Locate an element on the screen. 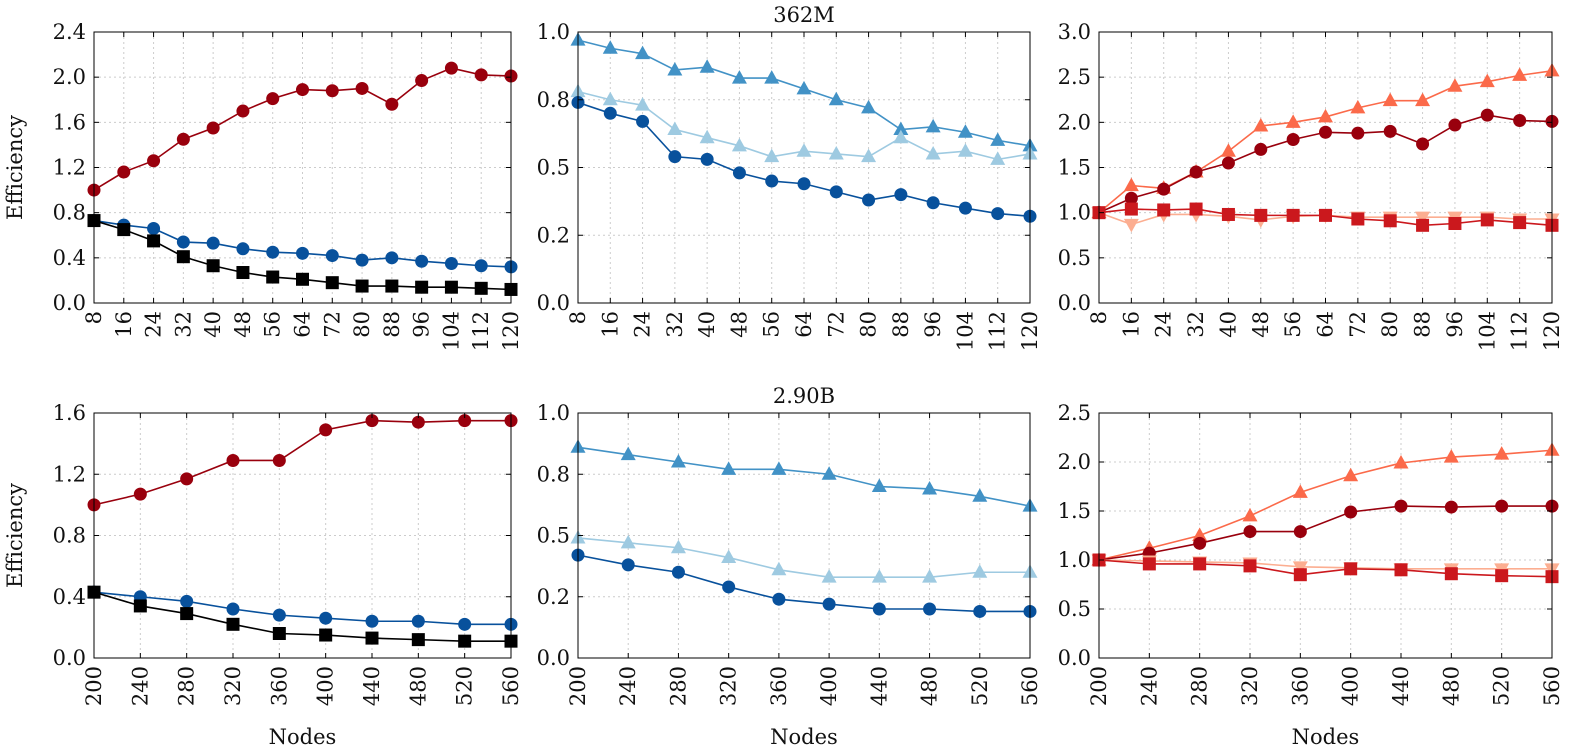 The height and width of the screenshot is (751, 1574). chart-title: 362M is located at coordinates (804, 15).